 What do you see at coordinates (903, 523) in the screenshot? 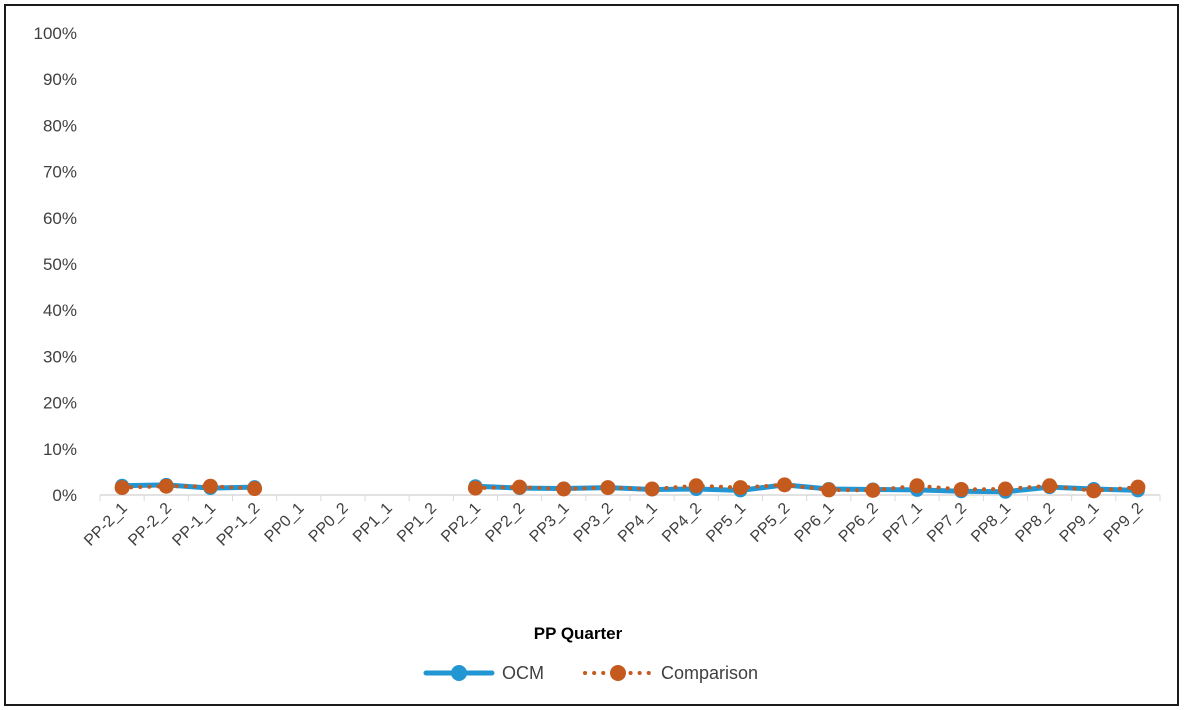
I see `x-tick-label: PP7_1` at bounding box center [903, 523].